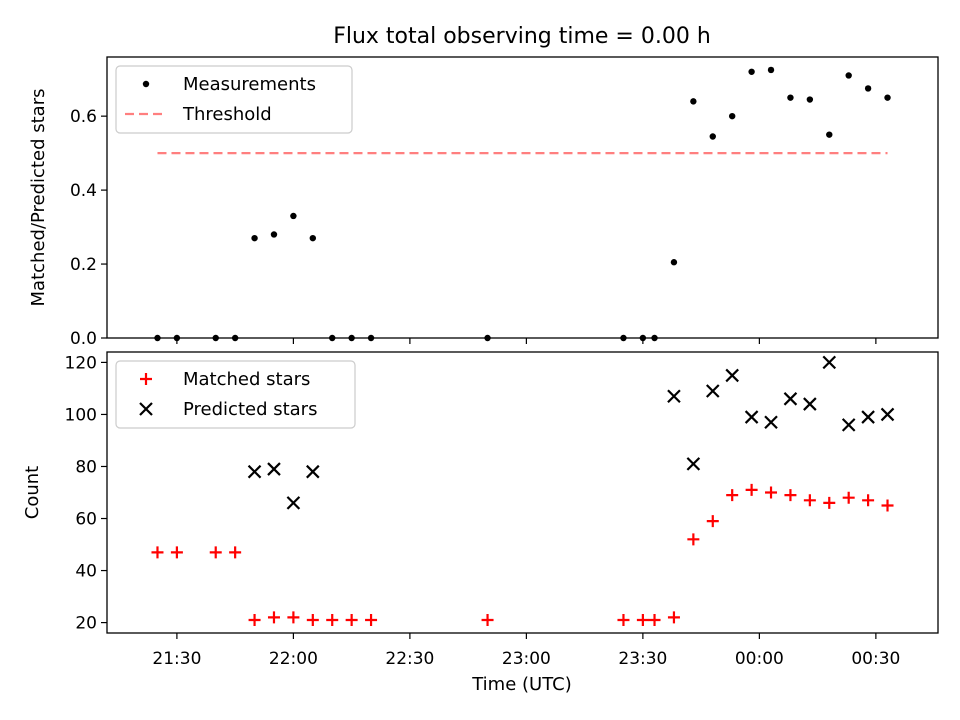 The height and width of the screenshot is (720, 960). I want to click on legend-label: Threshold, so click(227, 114).